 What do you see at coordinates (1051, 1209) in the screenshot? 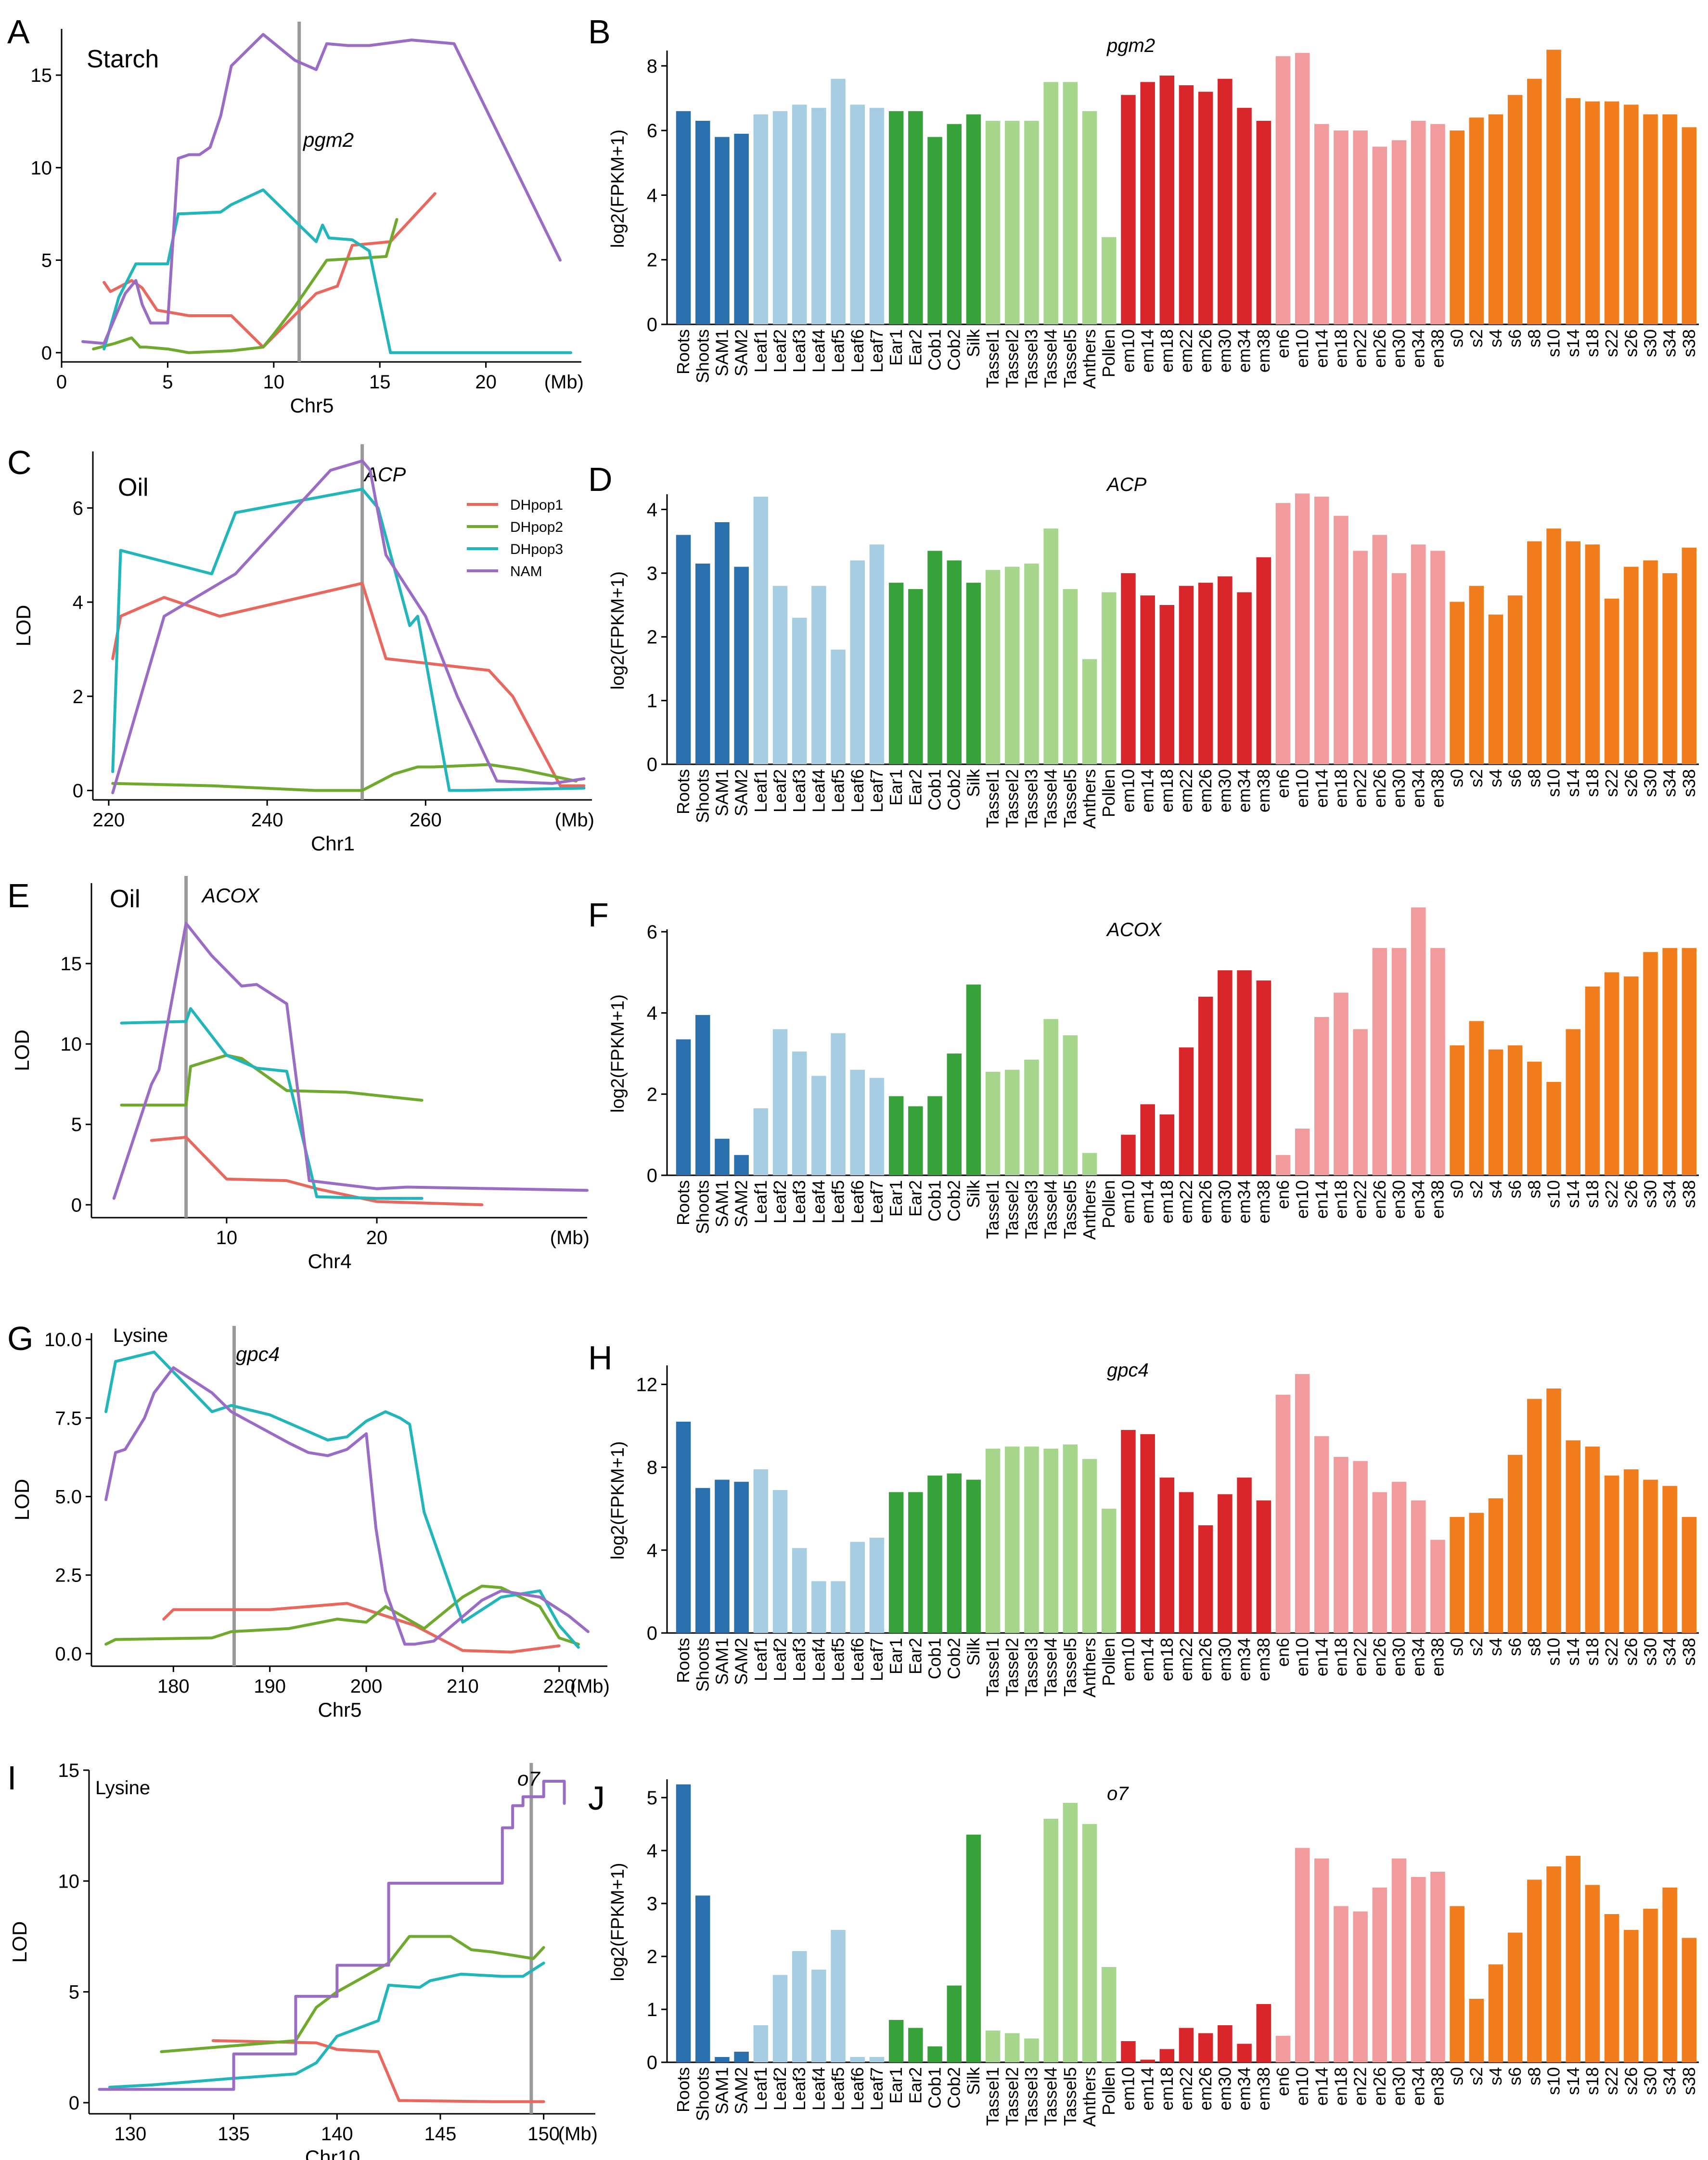
I see `tissue-label: Tassel4` at bounding box center [1051, 1209].